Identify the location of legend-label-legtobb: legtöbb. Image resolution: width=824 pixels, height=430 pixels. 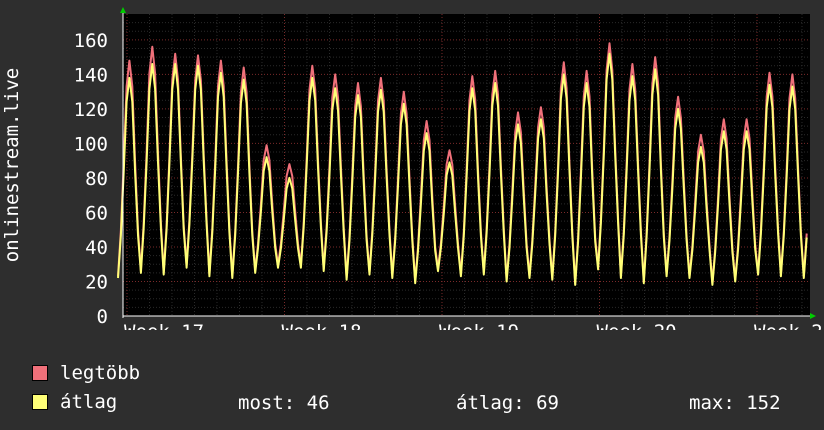
(100, 373).